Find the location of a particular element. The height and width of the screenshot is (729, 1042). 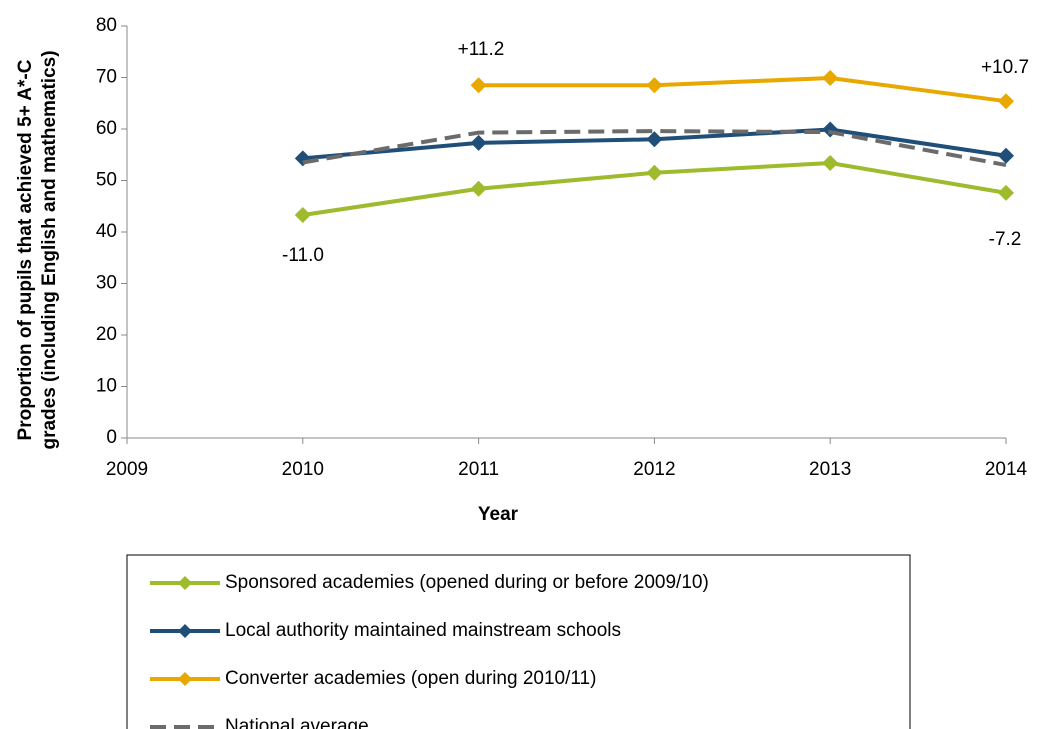

annotation: -11.0 is located at coordinates (303, 255).